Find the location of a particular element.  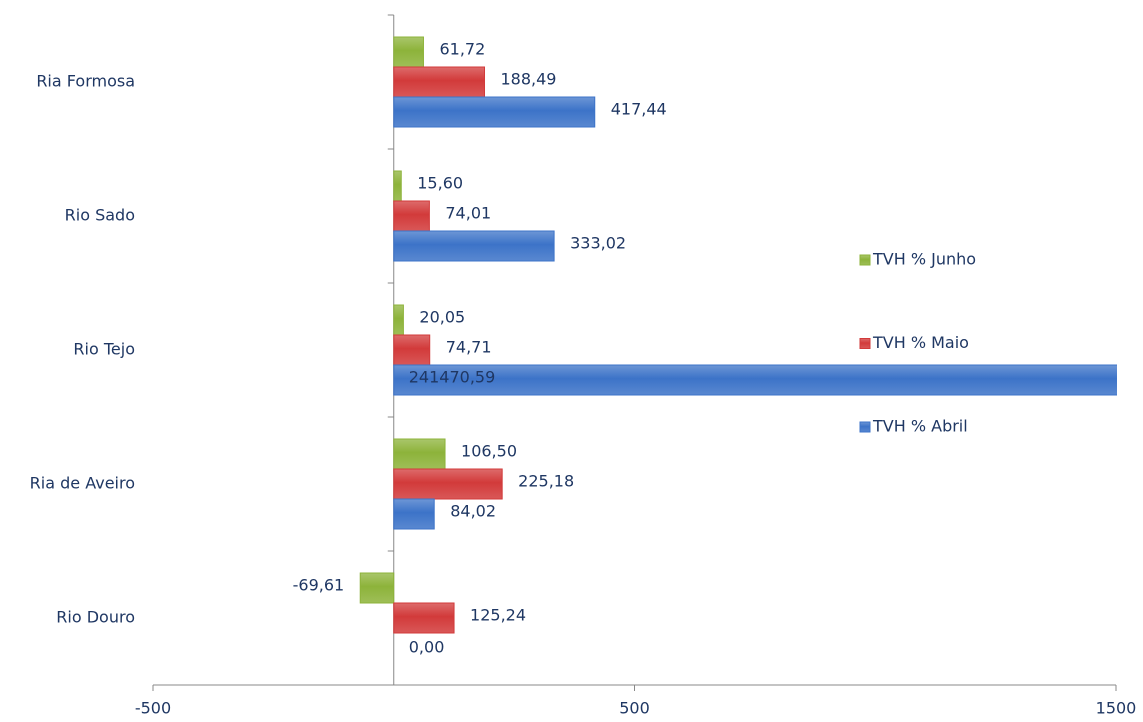

value-label: 241470,59 is located at coordinates (452, 377).